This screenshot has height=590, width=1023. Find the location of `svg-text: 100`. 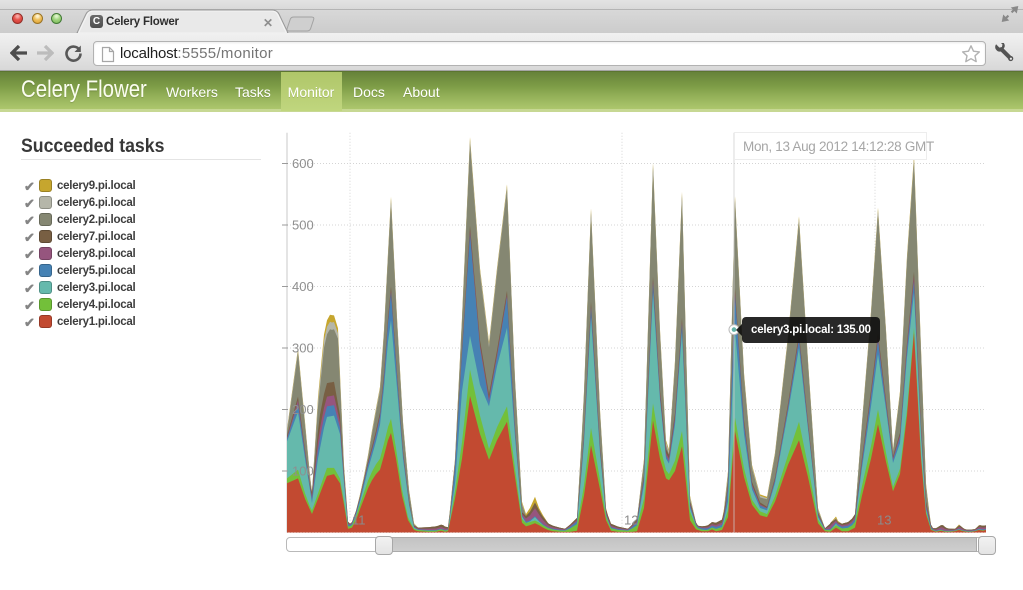

svg-text: 100 is located at coordinates (303, 471).